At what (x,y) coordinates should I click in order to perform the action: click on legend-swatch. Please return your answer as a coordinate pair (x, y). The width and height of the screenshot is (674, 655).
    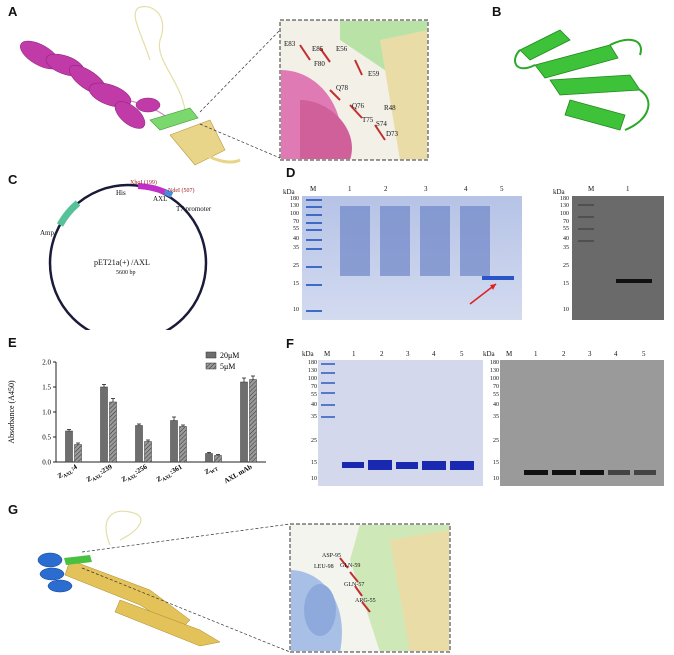
    Looking at the image, I should click on (211, 366).